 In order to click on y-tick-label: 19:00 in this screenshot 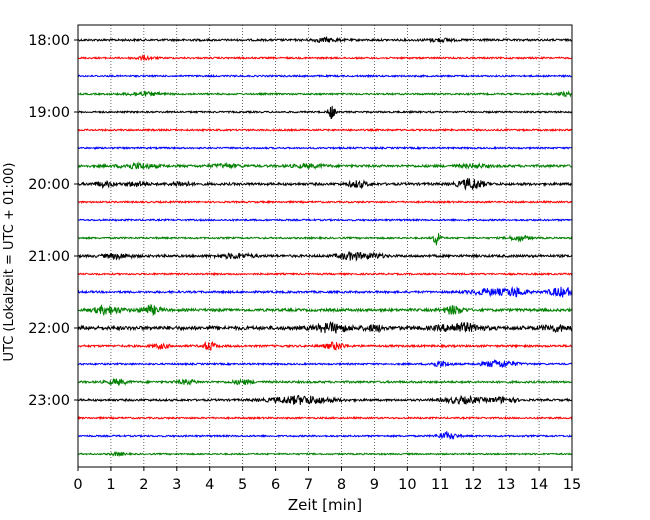, I will do `click(49, 113)`.